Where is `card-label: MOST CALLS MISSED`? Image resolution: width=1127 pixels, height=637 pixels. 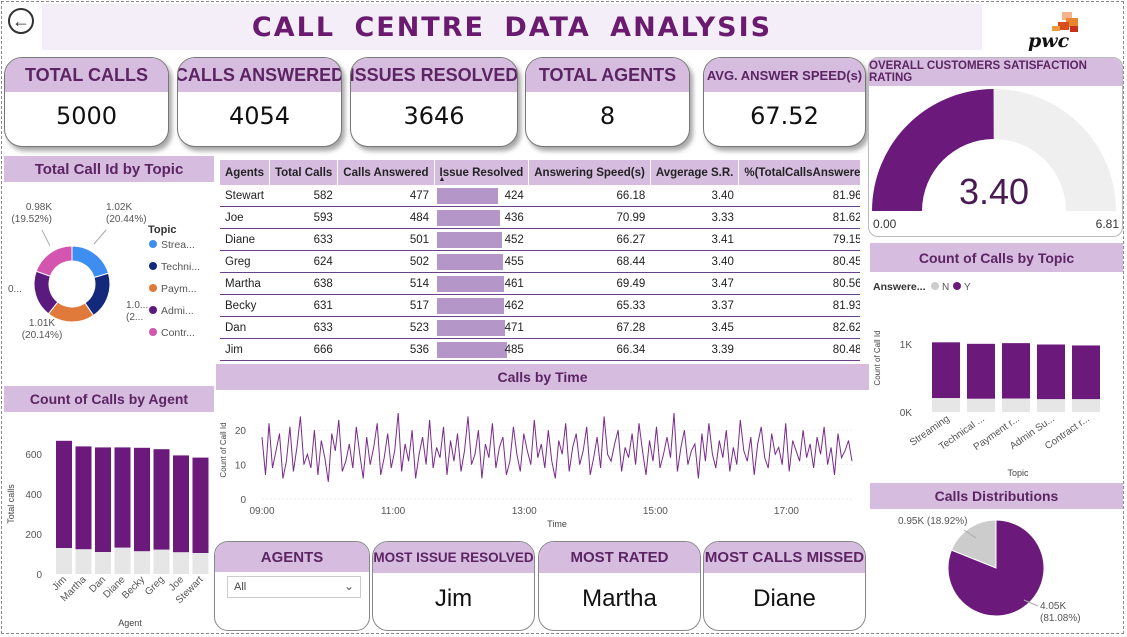
card-label: MOST CALLS MISSED is located at coordinates (784, 557).